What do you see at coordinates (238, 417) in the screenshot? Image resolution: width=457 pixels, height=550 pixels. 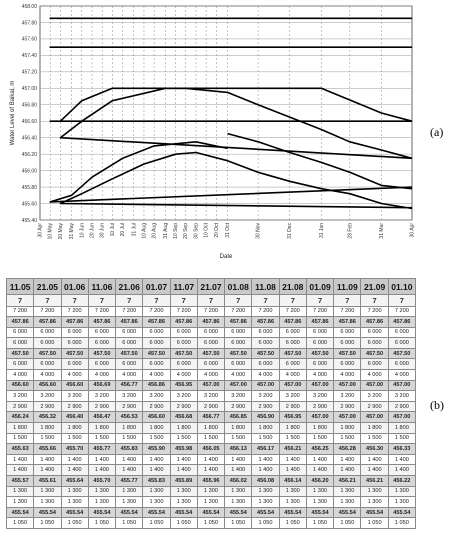 I see `table-cell: 456.85` at bounding box center [238, 417].